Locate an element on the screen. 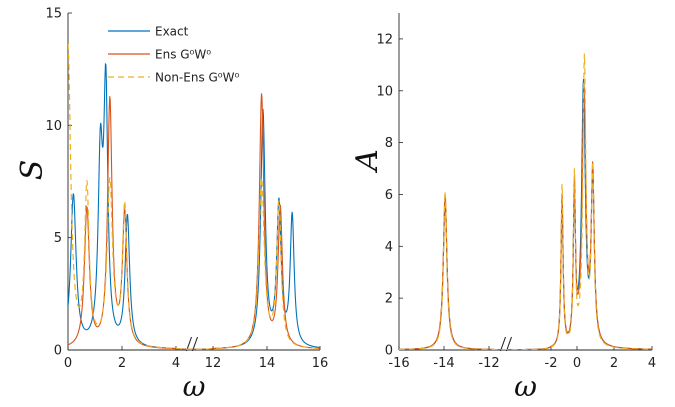  axis-break-mark is located at coordinates (506, 344).